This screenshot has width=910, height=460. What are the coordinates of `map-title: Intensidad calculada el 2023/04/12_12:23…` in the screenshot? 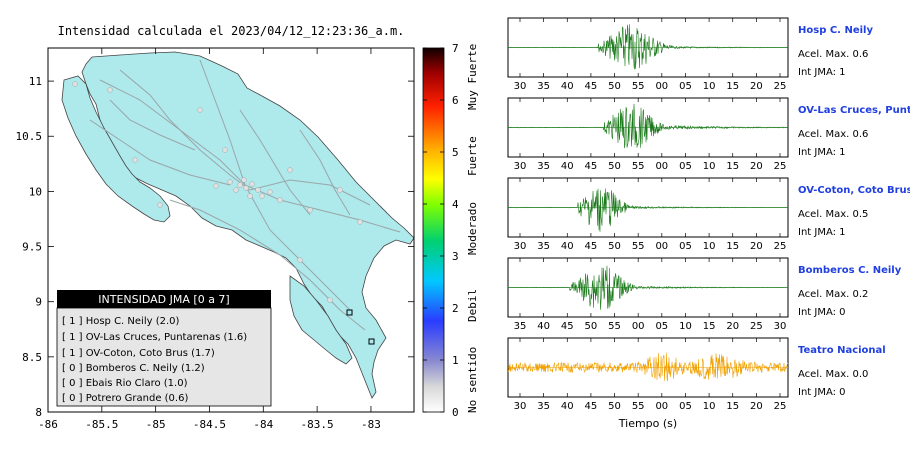 It's located at (231, 31).